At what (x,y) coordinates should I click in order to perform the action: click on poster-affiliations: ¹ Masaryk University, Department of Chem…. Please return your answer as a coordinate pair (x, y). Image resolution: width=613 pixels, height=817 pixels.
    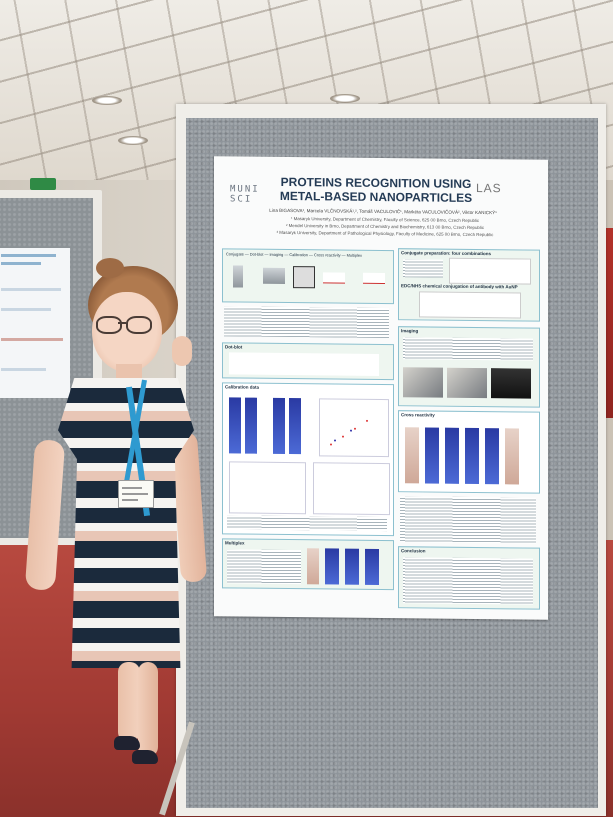
    Looking at the image, I should click on (385, 227).